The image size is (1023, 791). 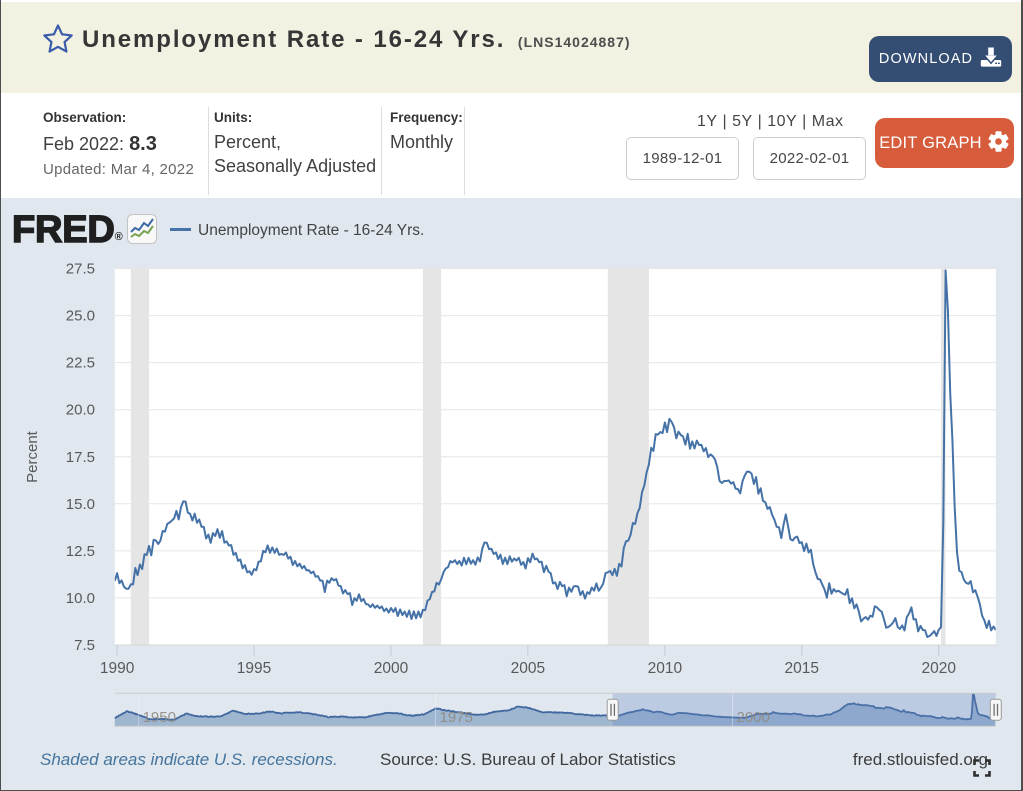 I want to click on svg-text: 1990, so click(x=117, y=668).